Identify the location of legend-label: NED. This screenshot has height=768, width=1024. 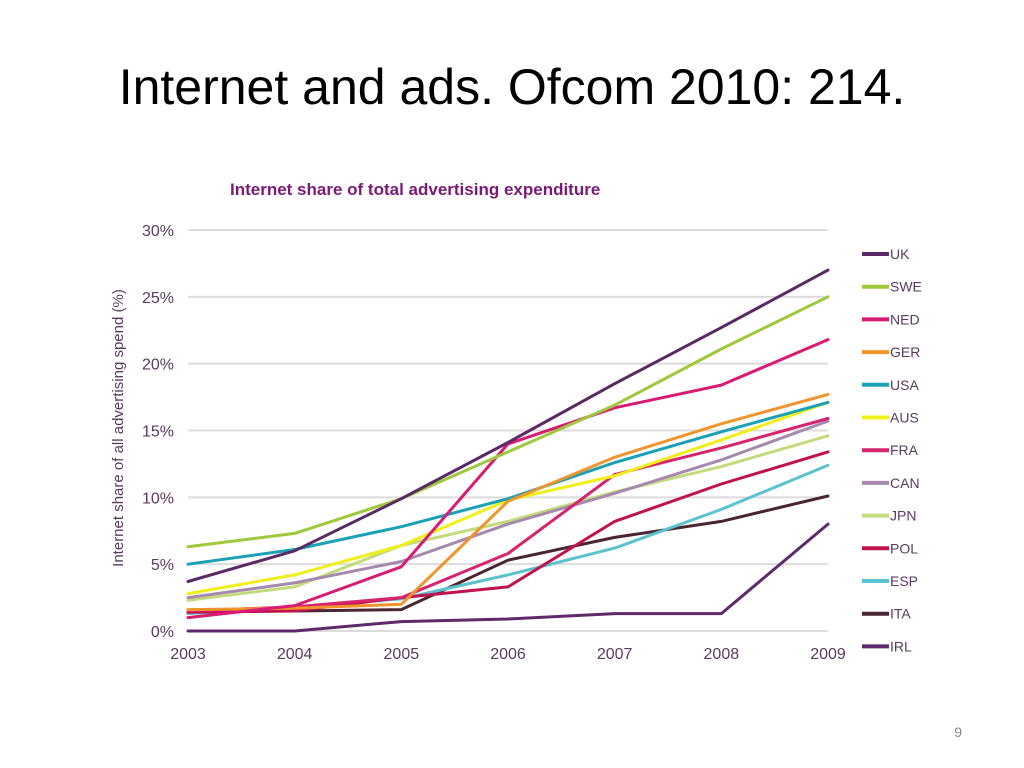
(905, 319).